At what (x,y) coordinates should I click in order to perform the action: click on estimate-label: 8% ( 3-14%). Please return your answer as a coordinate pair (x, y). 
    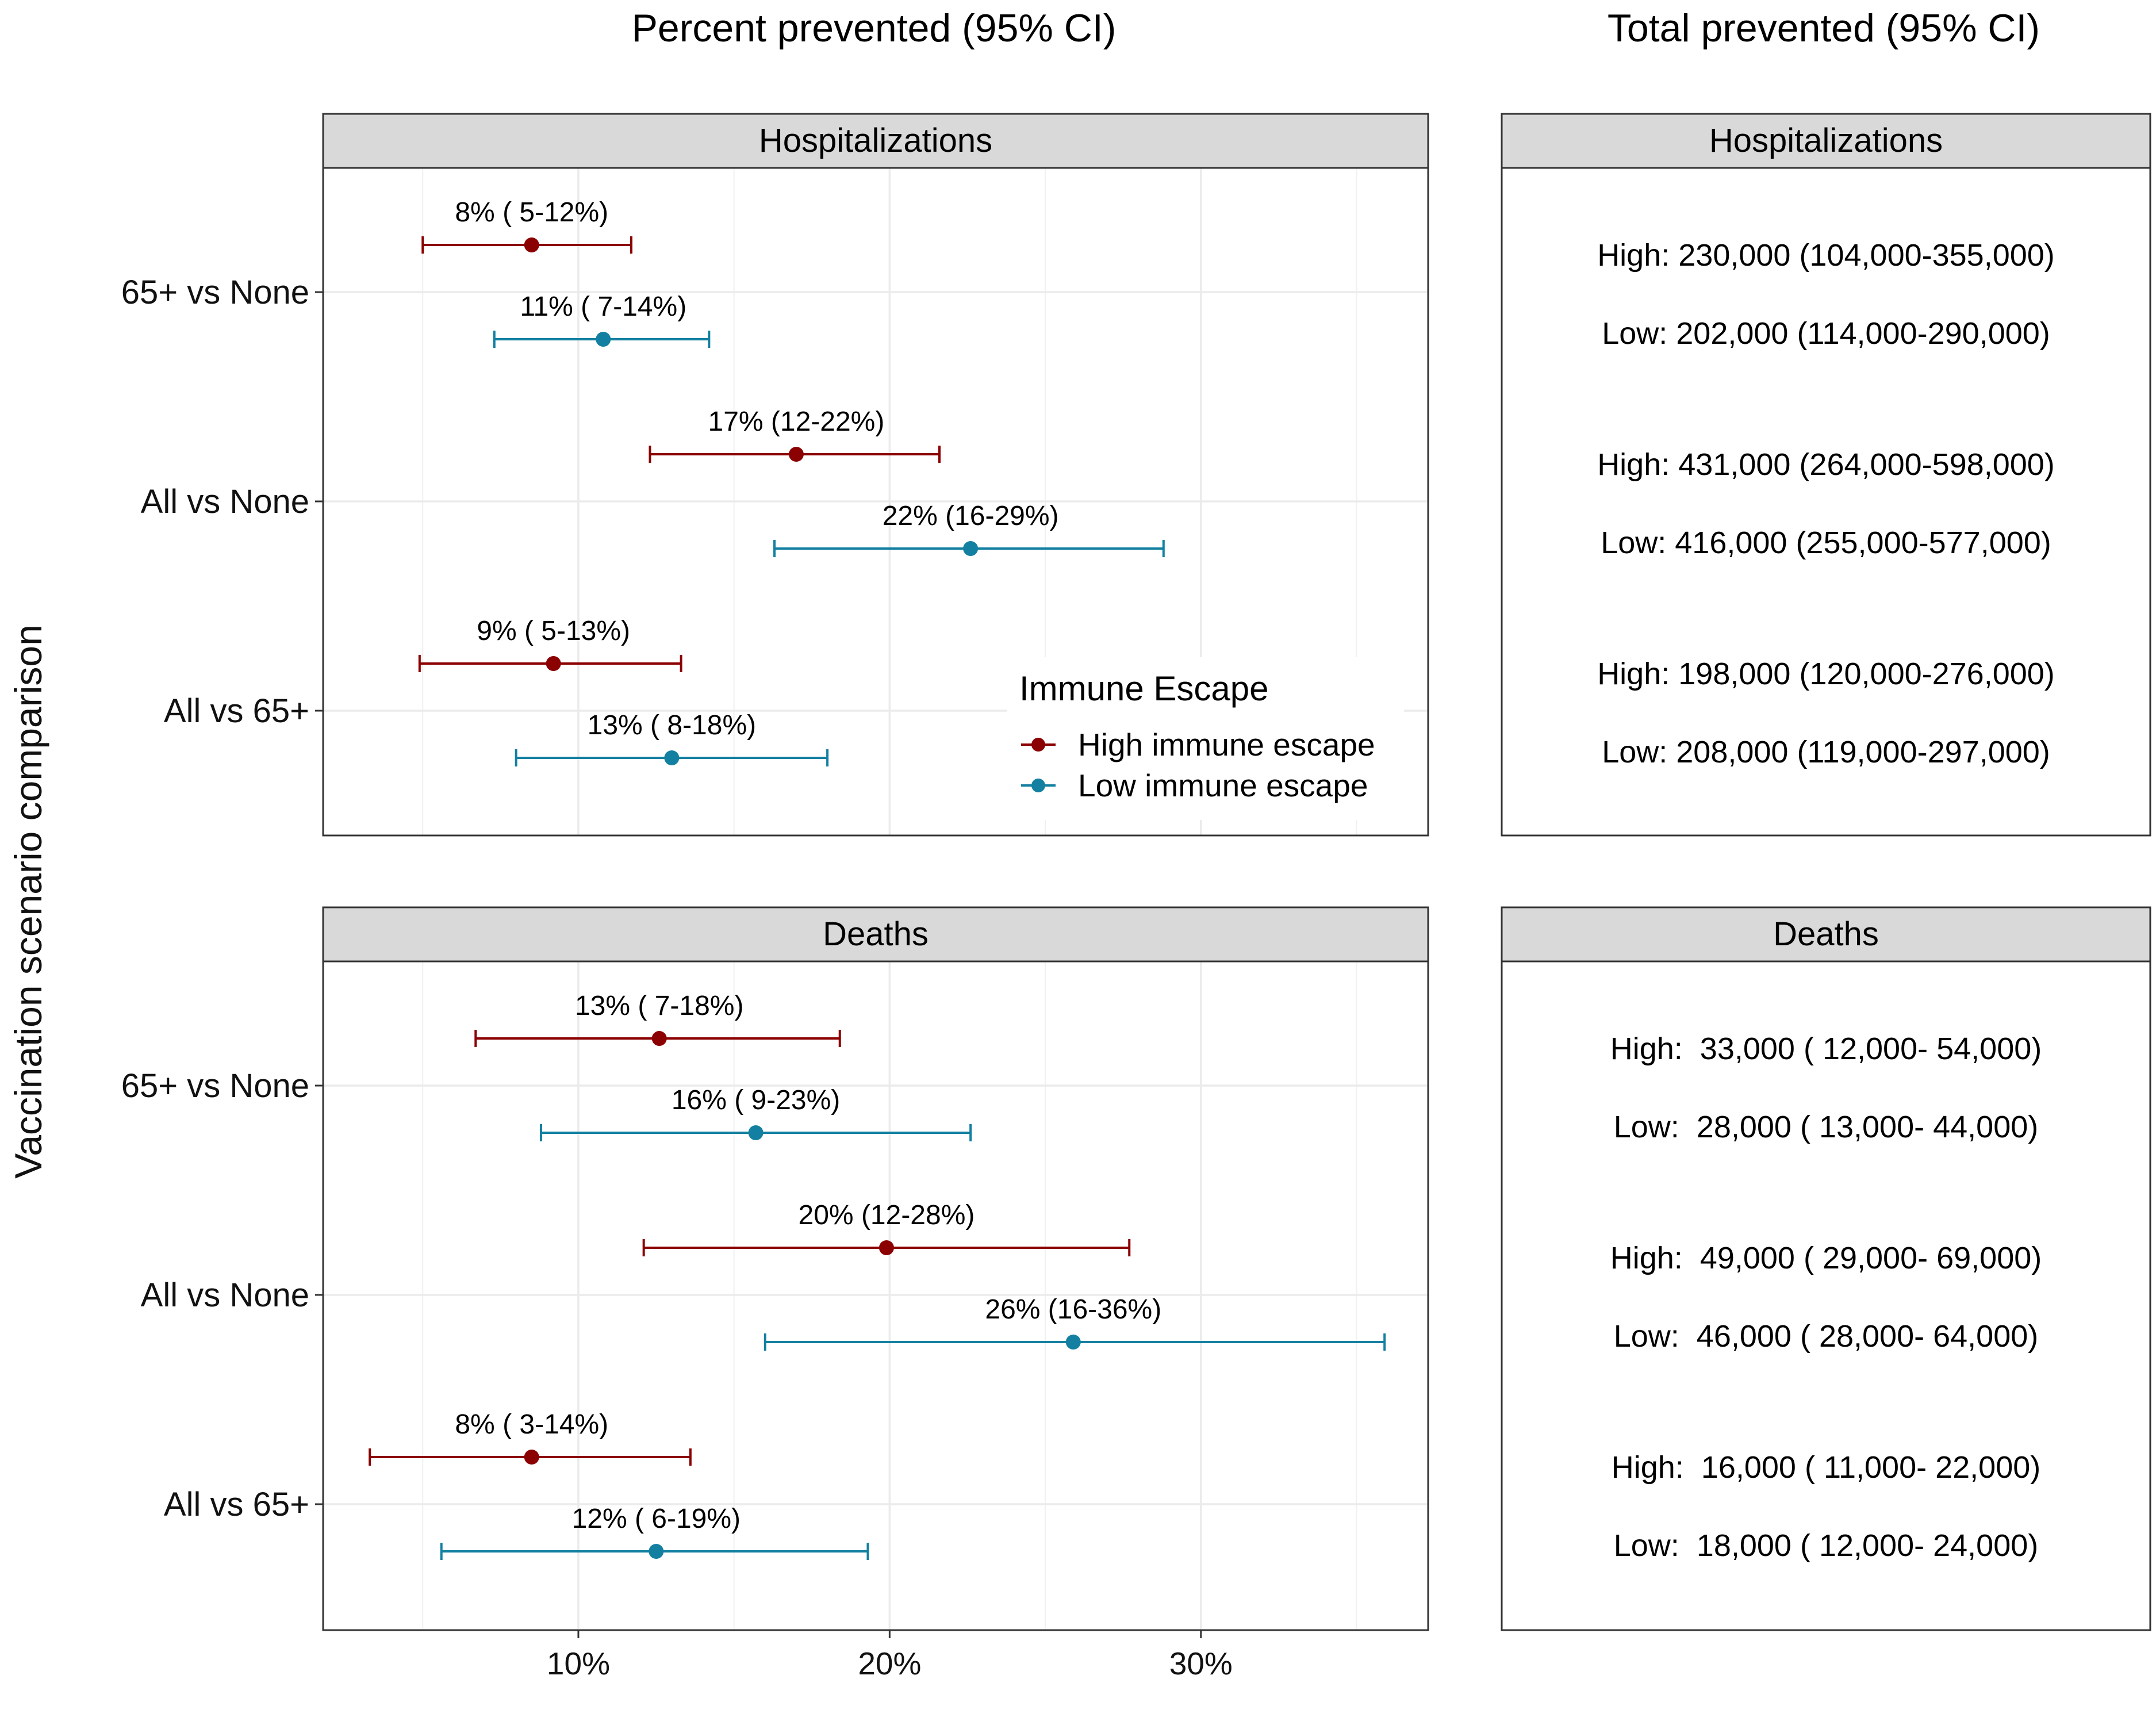
    Looking at the image, I should click on (531, 1424).